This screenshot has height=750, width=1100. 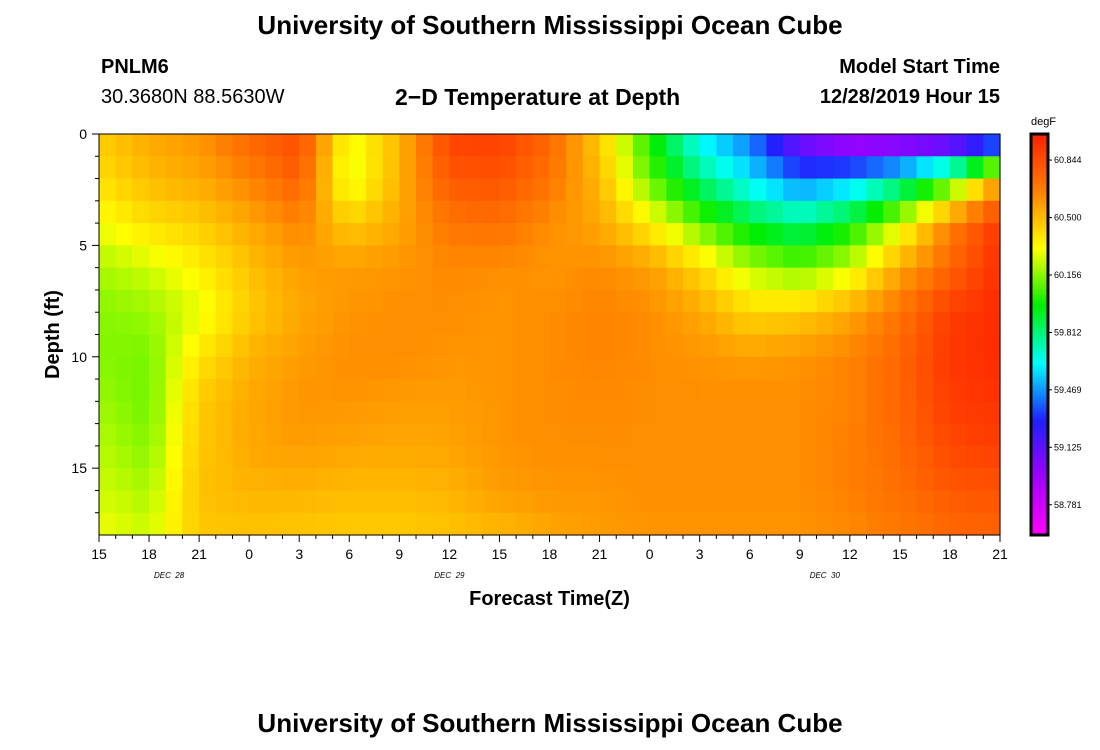 What do you see at coordinates (53, 334) in the screenshot?
I see `y-axis-label: Depth (ft)` at bounding box center [53, 334].